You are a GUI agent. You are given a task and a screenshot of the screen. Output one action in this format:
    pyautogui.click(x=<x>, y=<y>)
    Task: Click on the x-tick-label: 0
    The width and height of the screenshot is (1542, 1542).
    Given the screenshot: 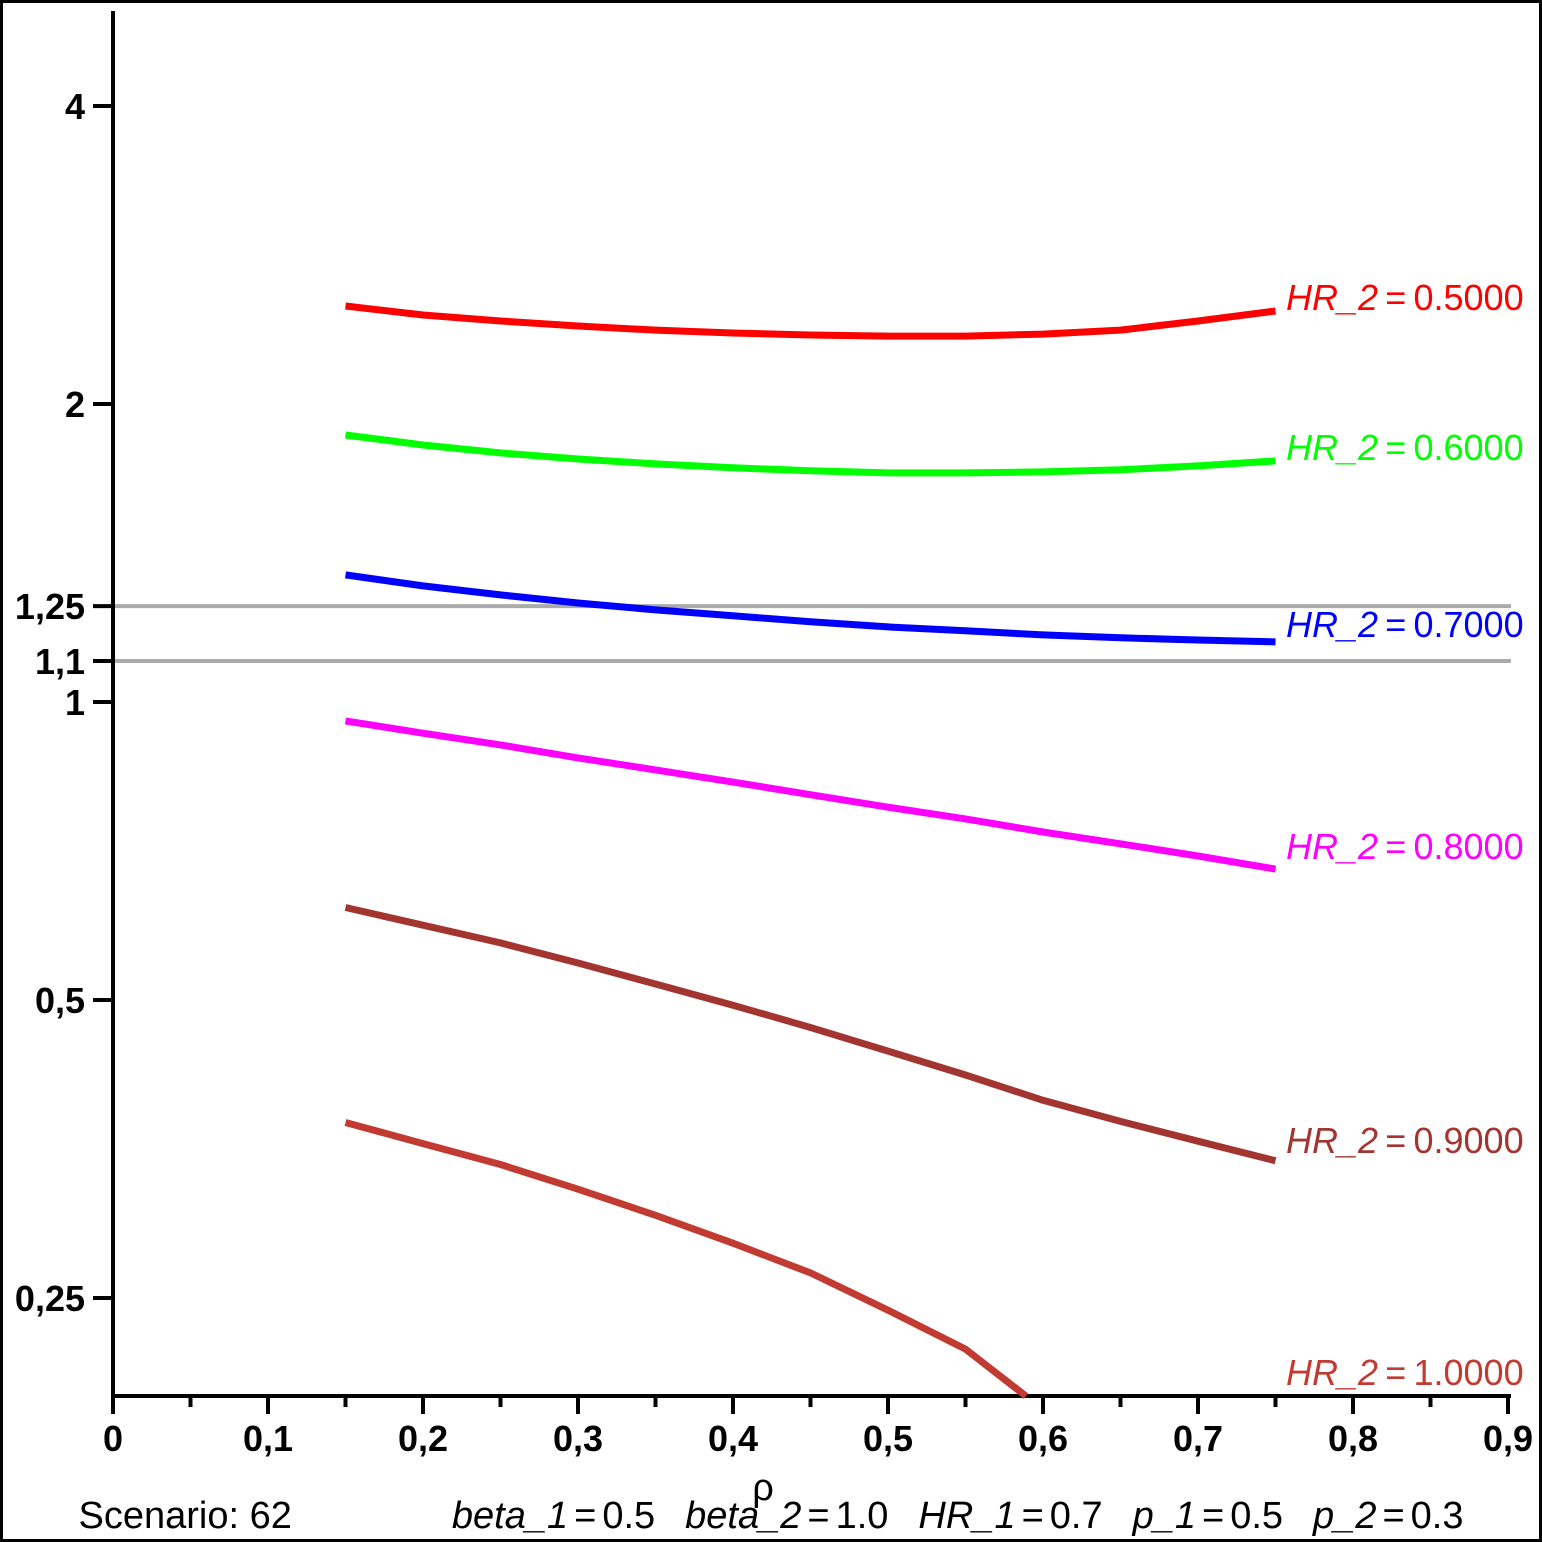 What is the action you would take?
    pyautogui.click(x=113, y=1438)
    